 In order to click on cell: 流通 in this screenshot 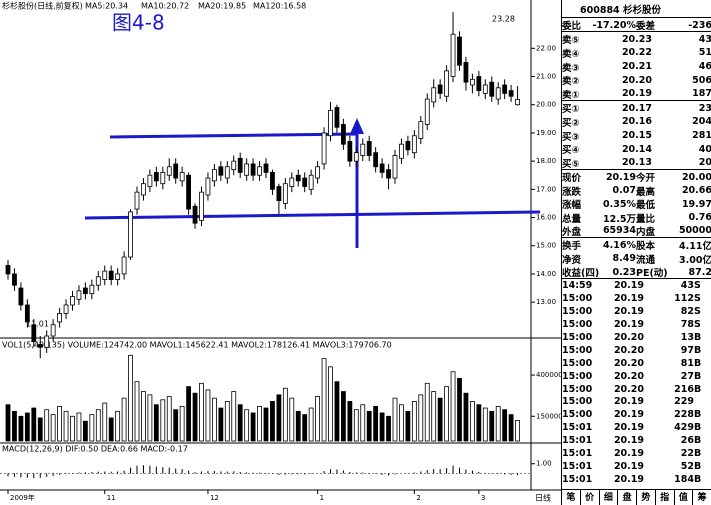, I will do `click(646, 260)`.